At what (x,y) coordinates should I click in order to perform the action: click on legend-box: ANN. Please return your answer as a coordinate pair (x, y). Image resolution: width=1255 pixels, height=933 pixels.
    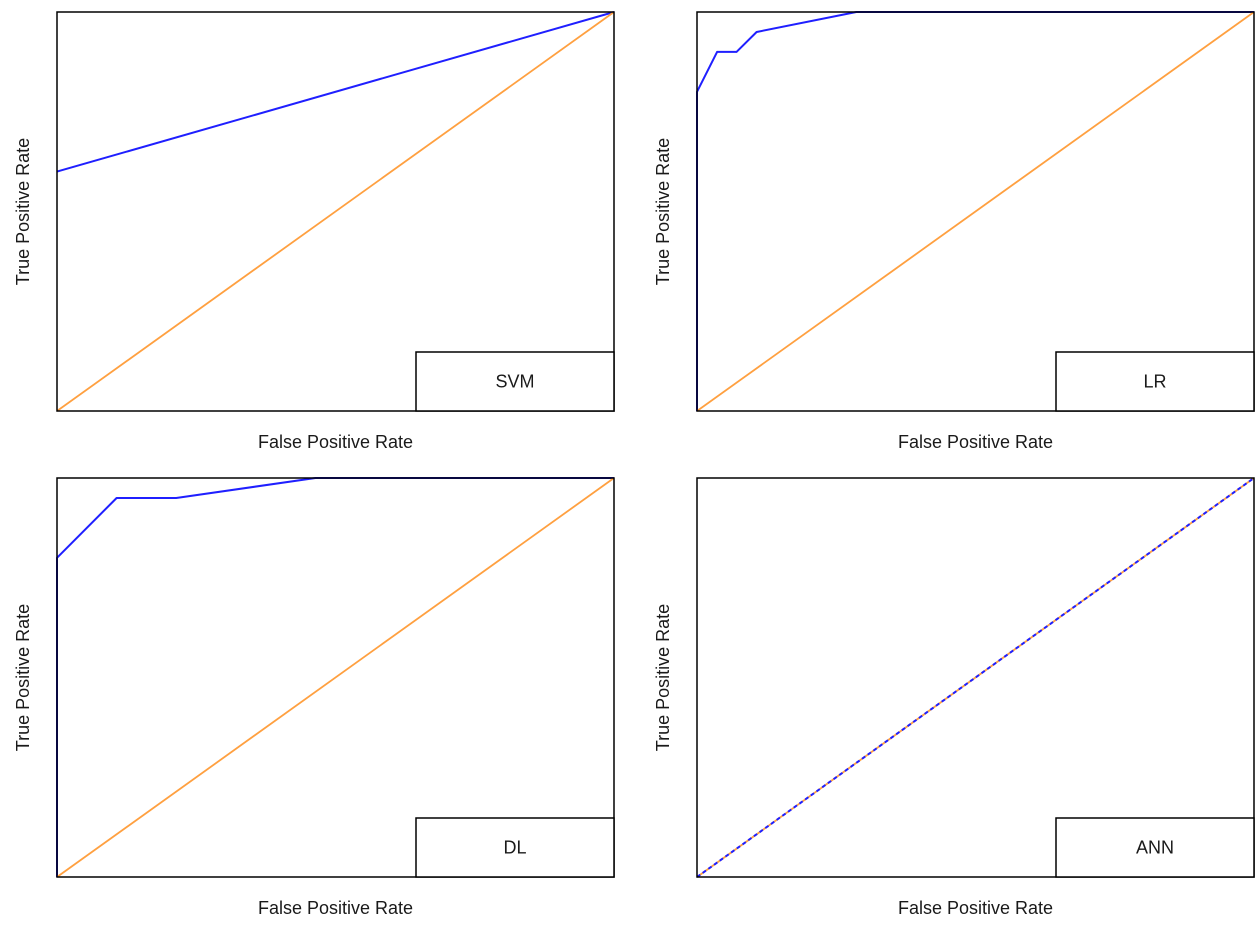
    Looking at the image, I should click on (1155, 847).